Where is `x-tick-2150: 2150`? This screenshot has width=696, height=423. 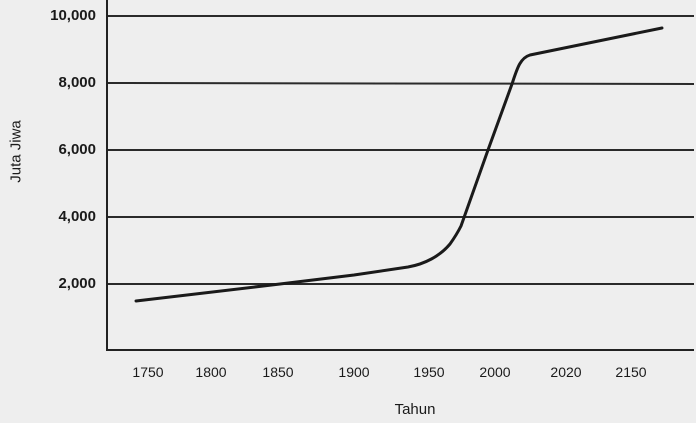 x-tick-2150: 2150 is located at coordinates (631, 372).